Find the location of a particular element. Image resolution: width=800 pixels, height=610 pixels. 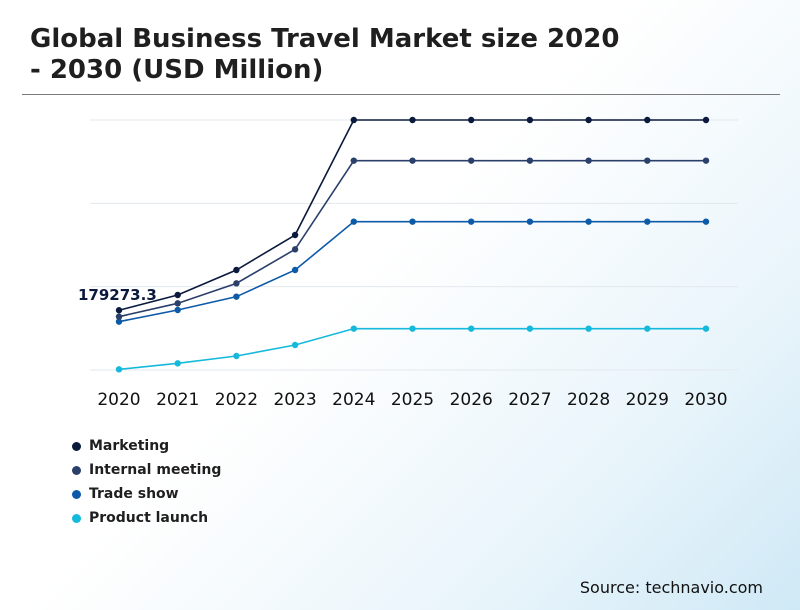

x-tick-label: 2028 is located at coordinates (588, 400).